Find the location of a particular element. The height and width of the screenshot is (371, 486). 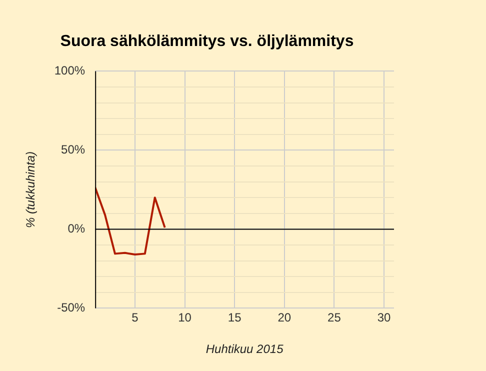

y-tick-label: -50% is located at coordinates (71, 307).